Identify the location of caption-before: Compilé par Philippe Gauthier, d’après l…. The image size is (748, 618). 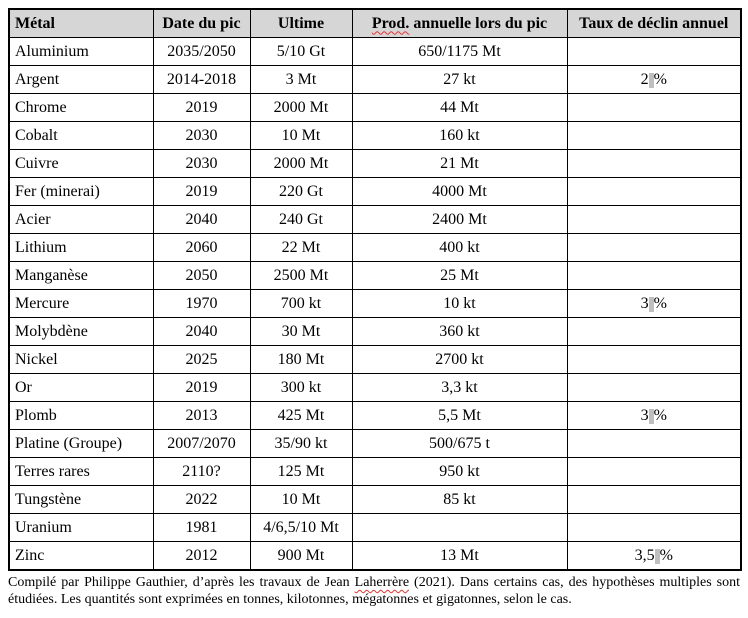
(181, 582).